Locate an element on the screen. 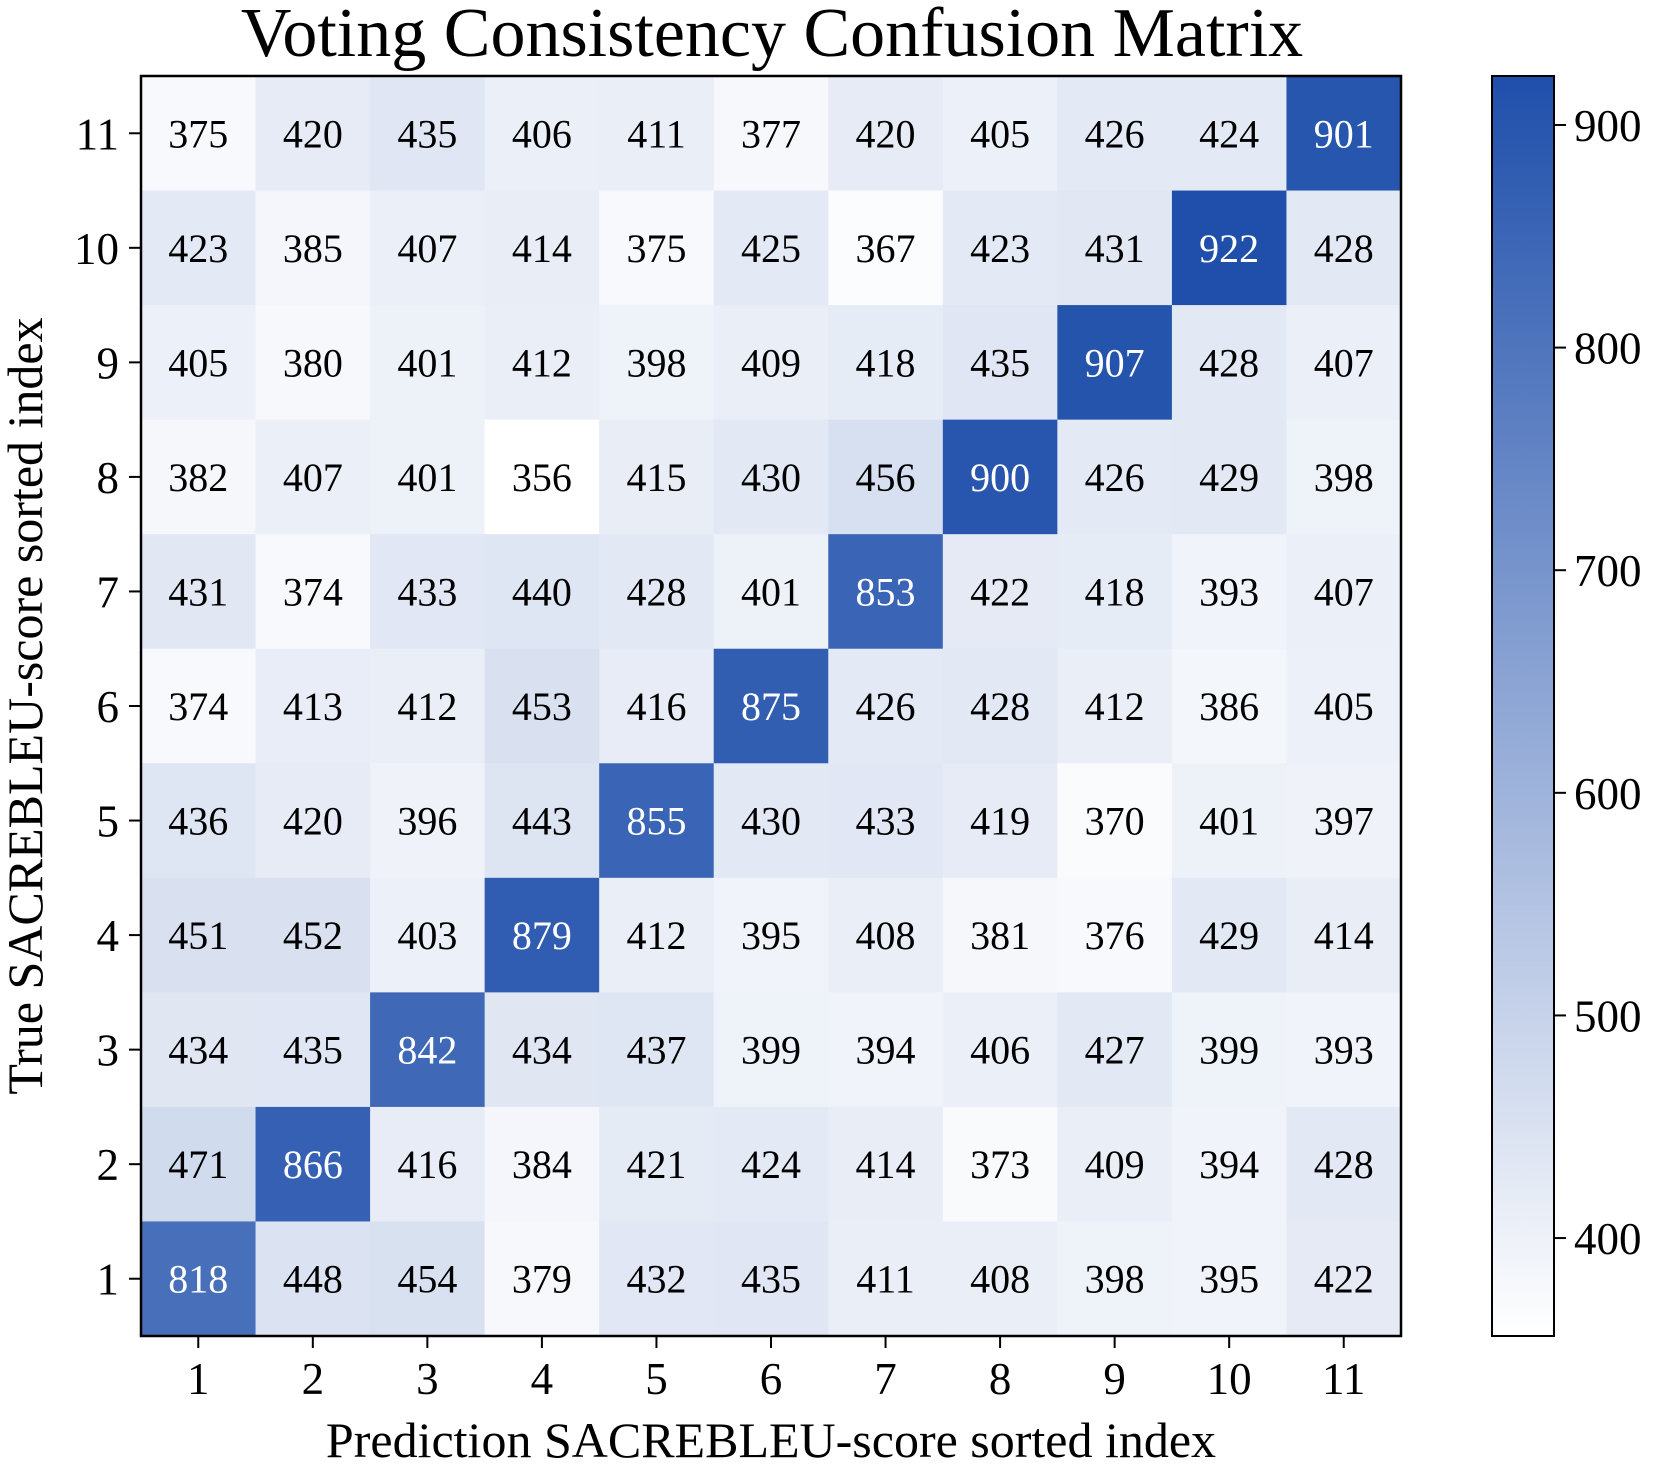  cell-value-label: 367 is located at coordinates (886, 248).